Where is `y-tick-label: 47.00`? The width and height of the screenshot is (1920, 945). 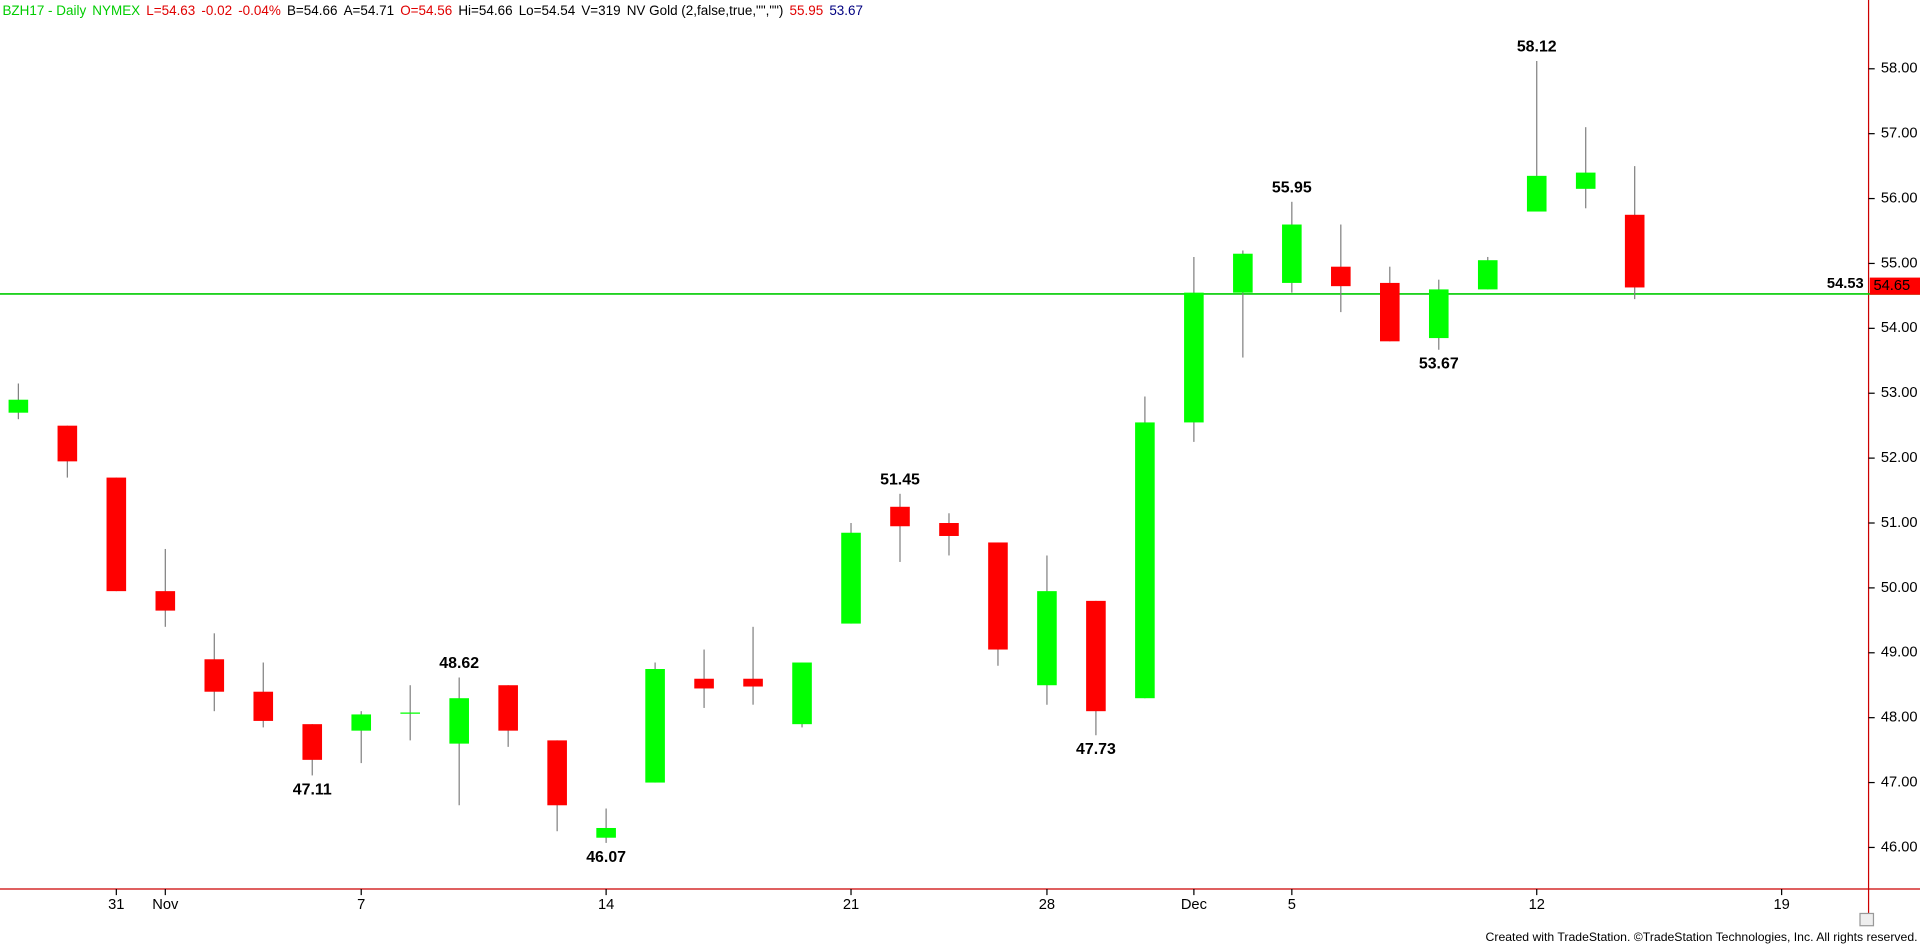
y-tick-label: 47.00 is located at coordinates (1899, 782).